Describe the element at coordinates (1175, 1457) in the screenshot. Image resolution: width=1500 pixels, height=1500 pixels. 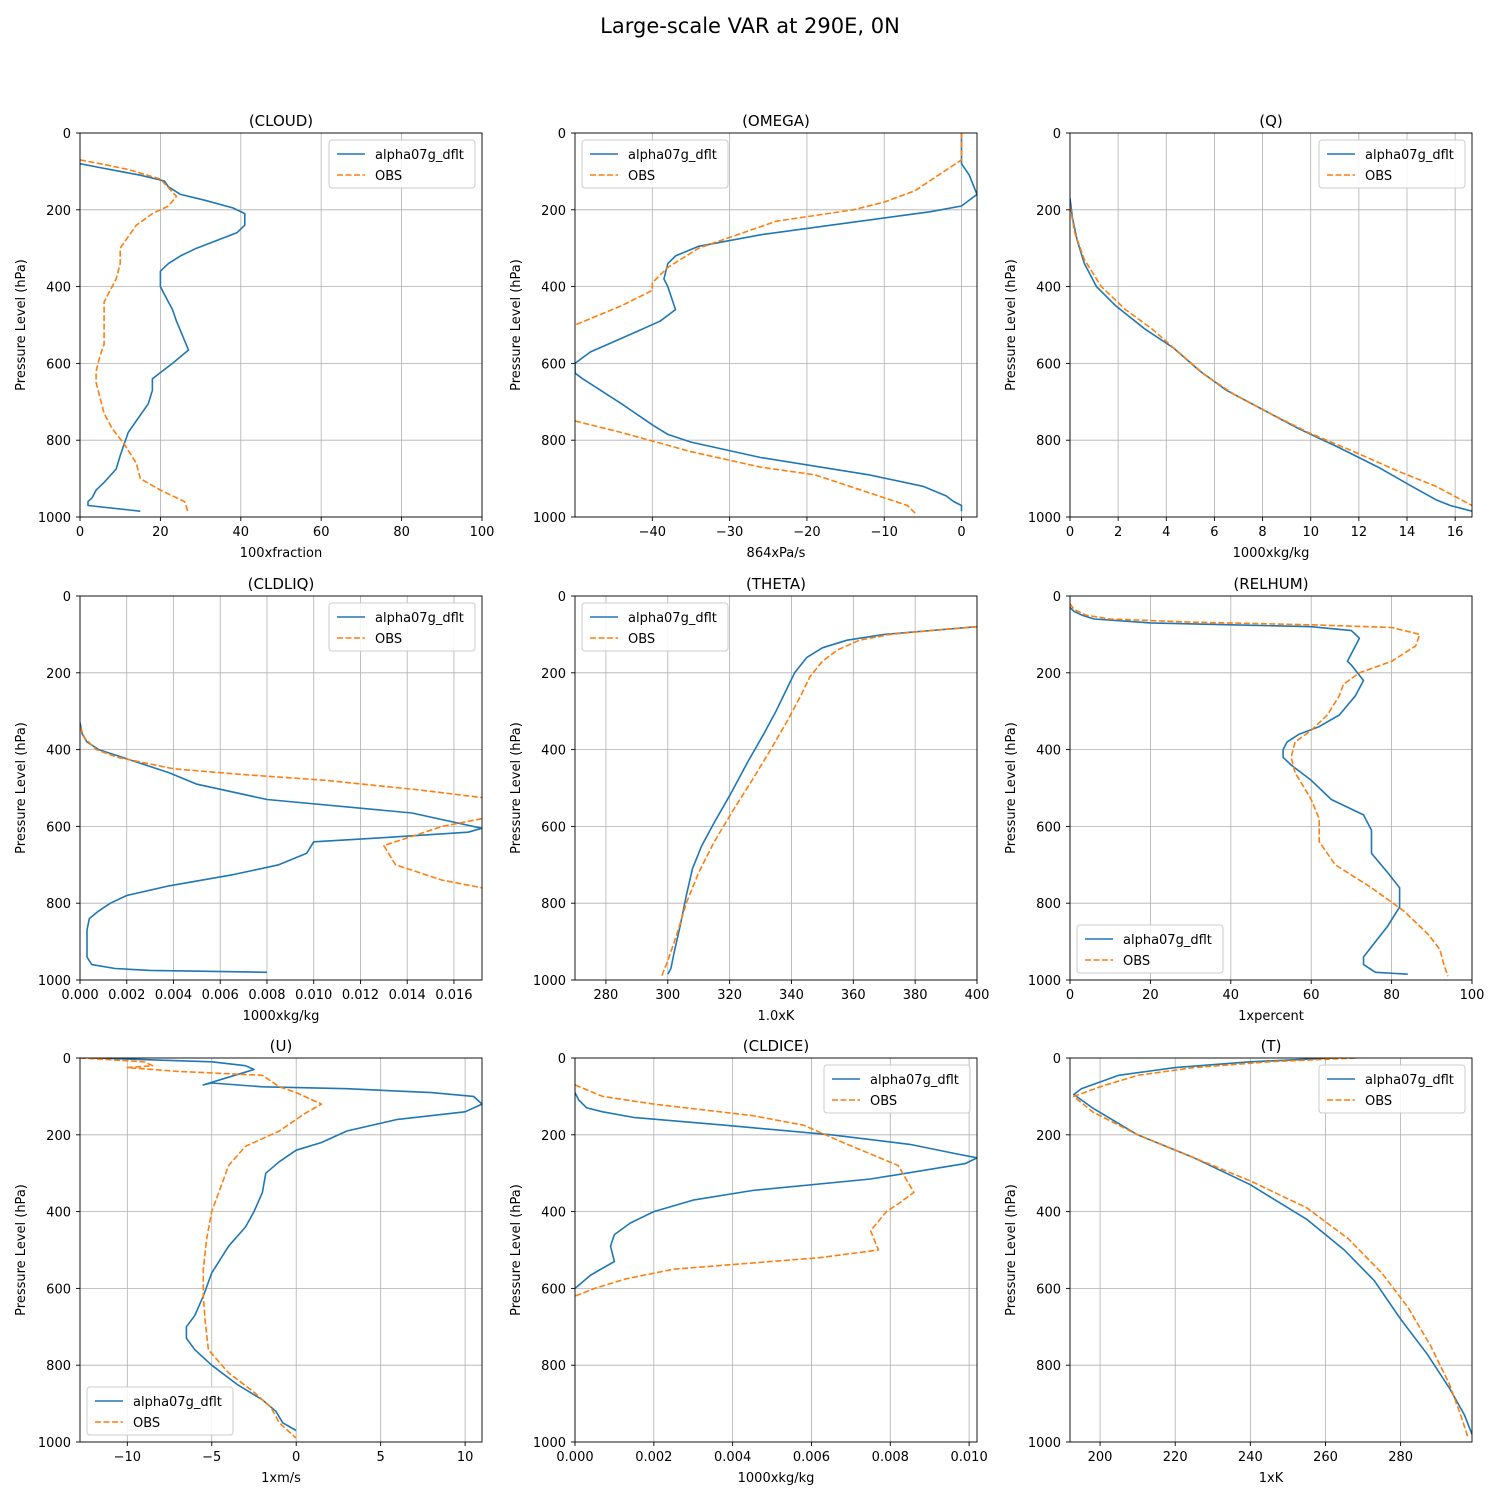
I see `x-tick-label: 220` at that location.